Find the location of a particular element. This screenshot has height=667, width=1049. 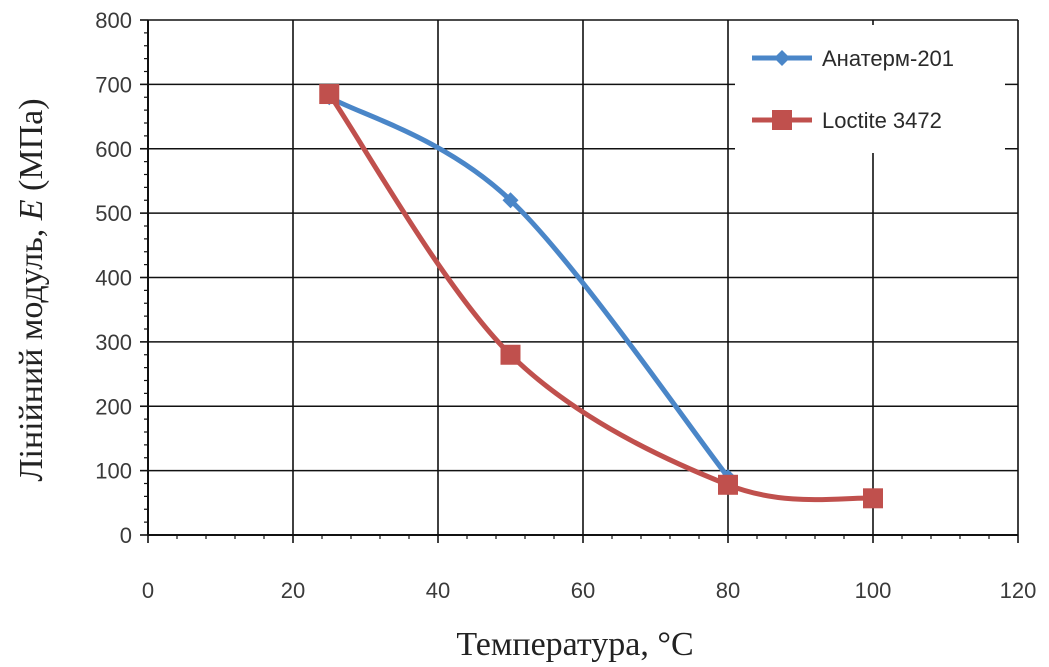

y-tick-labels: 0 100 200 300 400 500 600 700 800 is located at coordinates (113, 278).